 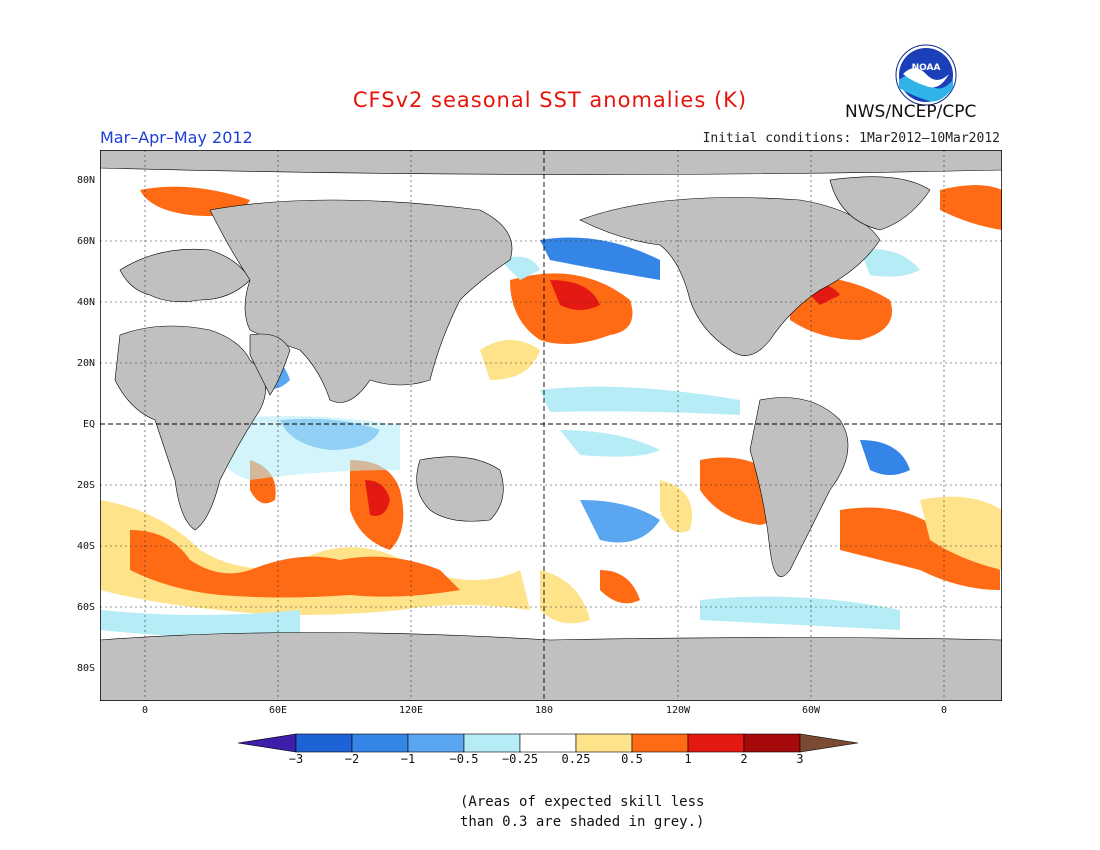 What do you see at coordinates (829, 743) in the screenshot?
I see `colorbar-arrow-high` at bounding box center [829, 743].